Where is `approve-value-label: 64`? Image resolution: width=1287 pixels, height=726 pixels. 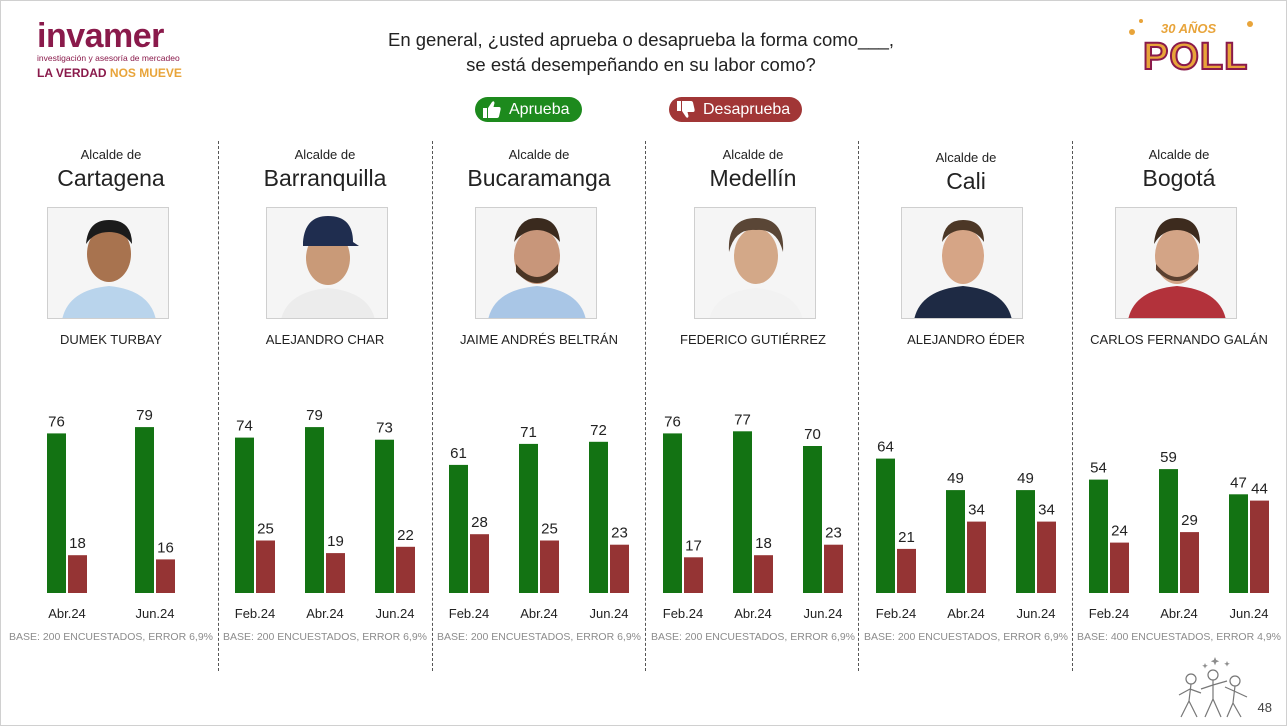 approve-value-label: 64 is located at coordinates (885, 447).